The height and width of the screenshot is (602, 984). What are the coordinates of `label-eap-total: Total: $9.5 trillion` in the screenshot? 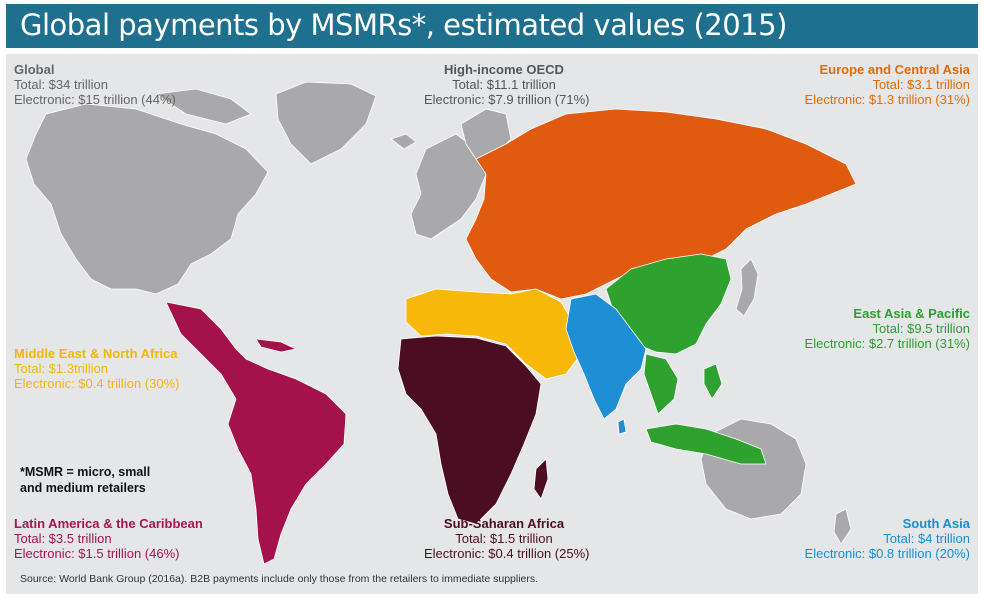 It's located at (921, 328).